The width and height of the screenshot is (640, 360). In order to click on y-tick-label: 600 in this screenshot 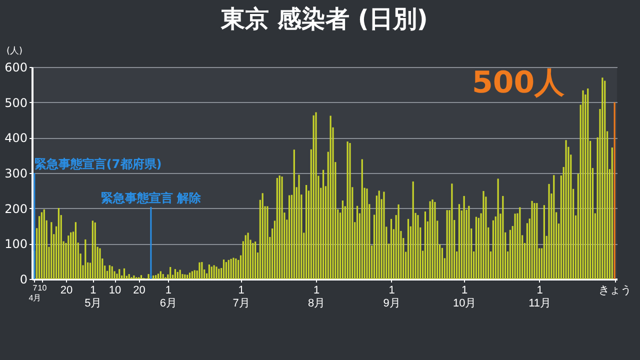, I will do `click(16, 67)`.